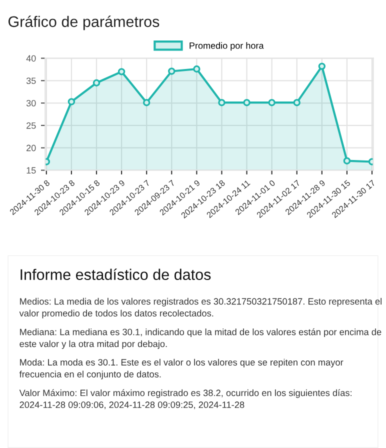 The image size is (386, 448). What do you see at coordinates (185, 399) in the screenshot?
I see `text: Valor Máximo: El valor máximo registrado es 38.2, ocurrido en los siguientes días: 2024-11-28 09:09:06, 2024-11-28 09:09:25, 2024-11-28` at bounding box center [185, 399].